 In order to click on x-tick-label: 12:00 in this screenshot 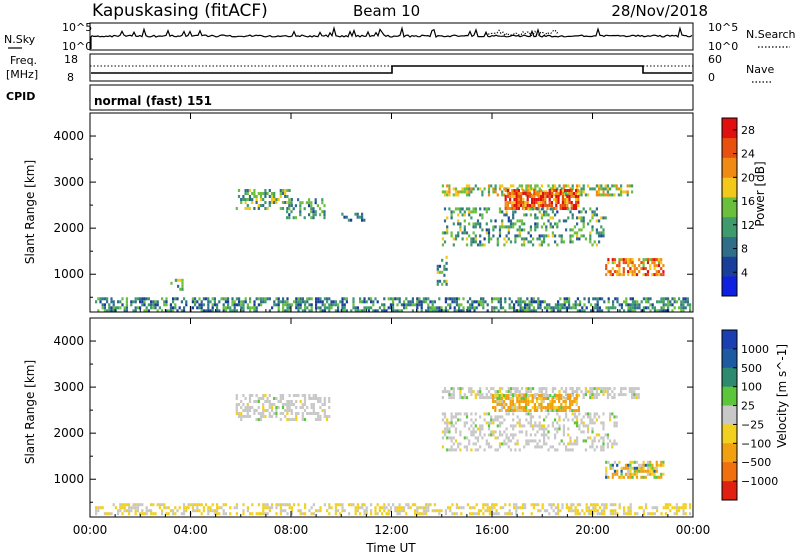, I will do `click(391, 530)`.